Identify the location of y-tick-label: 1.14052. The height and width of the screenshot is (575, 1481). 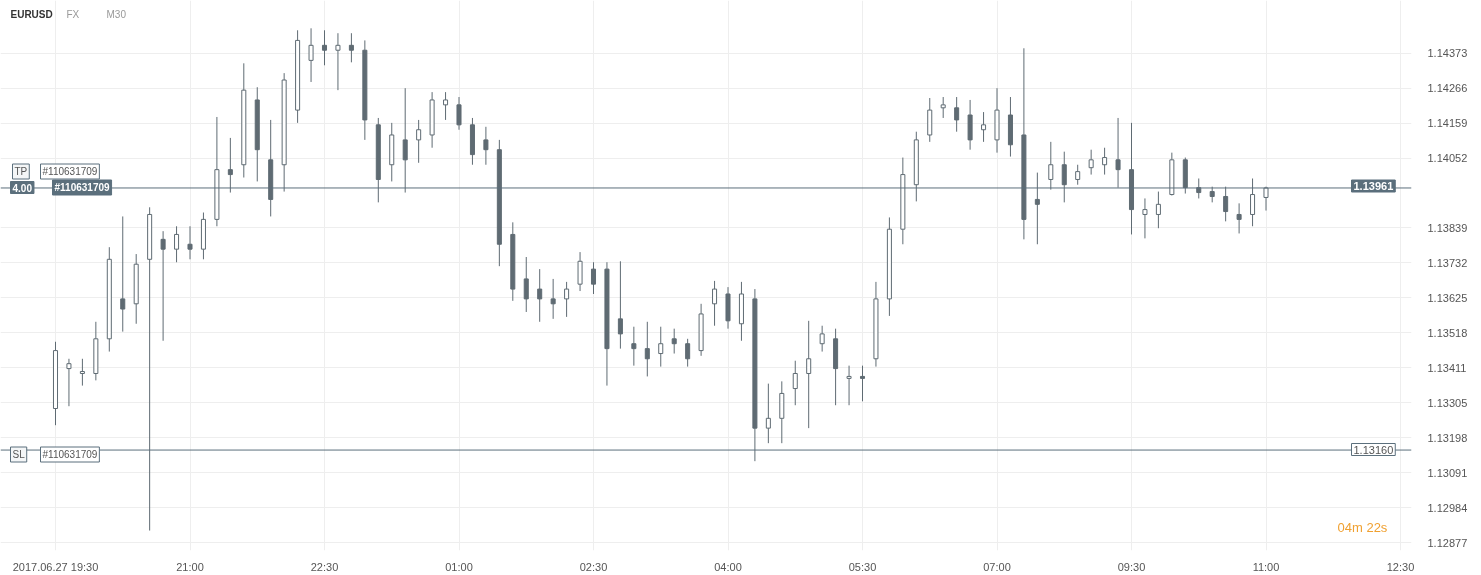
(1447, 158).